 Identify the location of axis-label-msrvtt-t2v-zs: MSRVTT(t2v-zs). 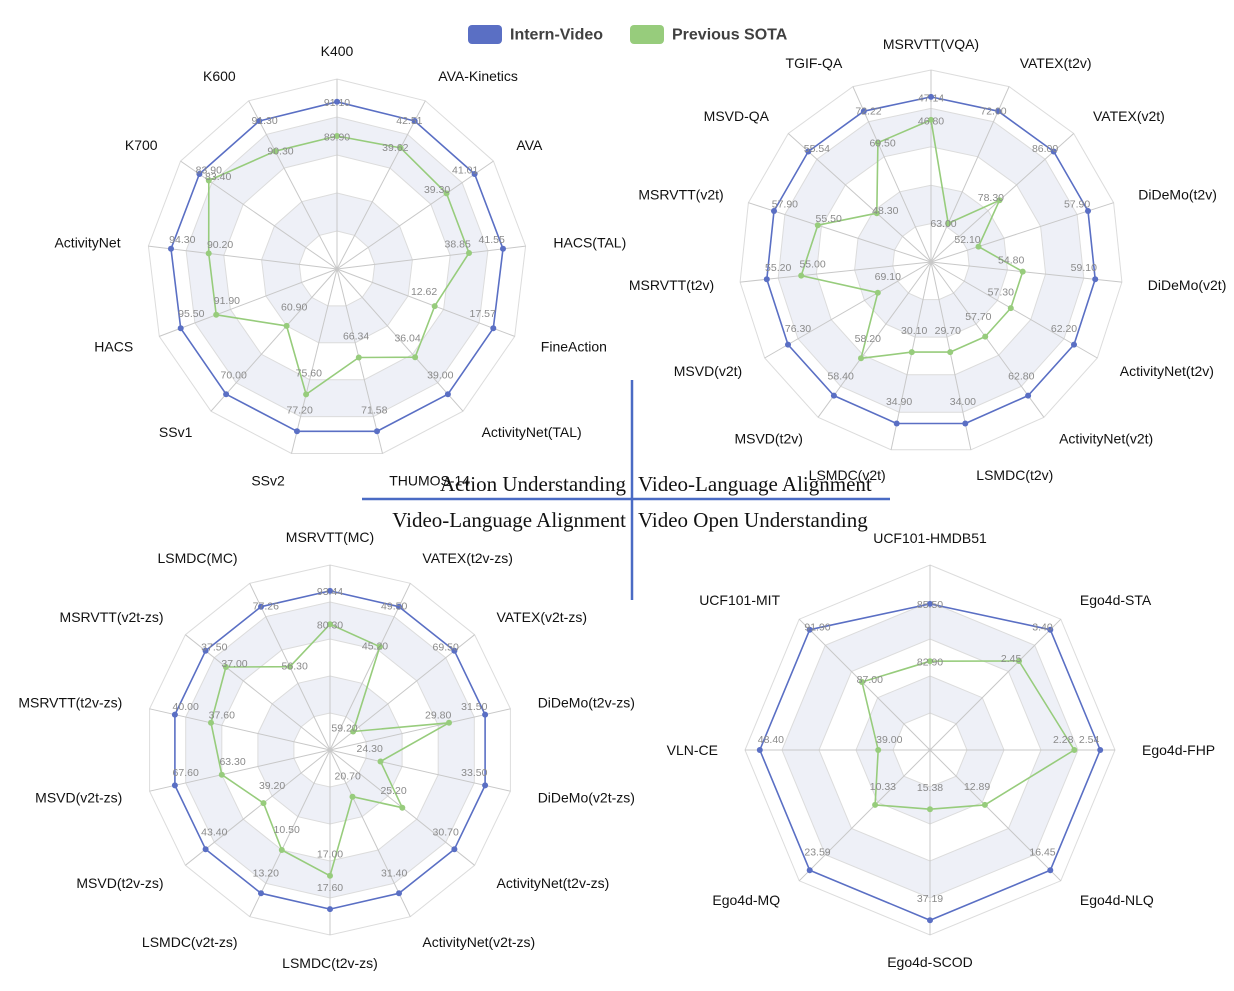
(70, 703).